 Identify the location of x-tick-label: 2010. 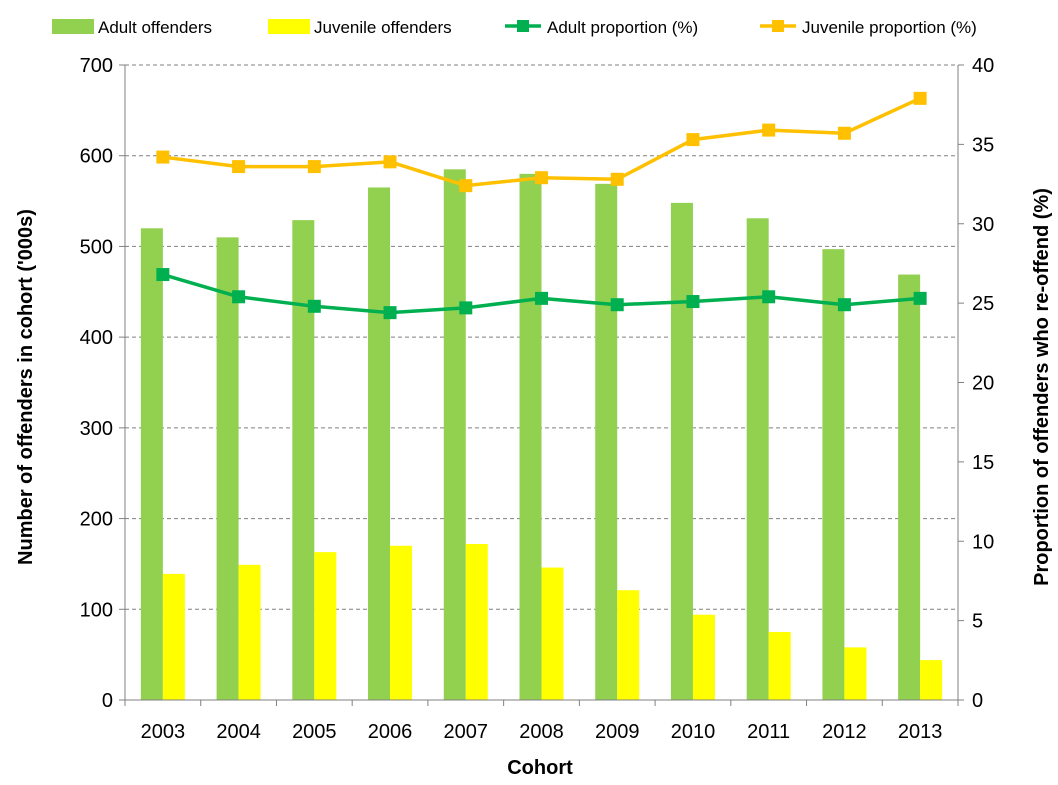
(693, 732).